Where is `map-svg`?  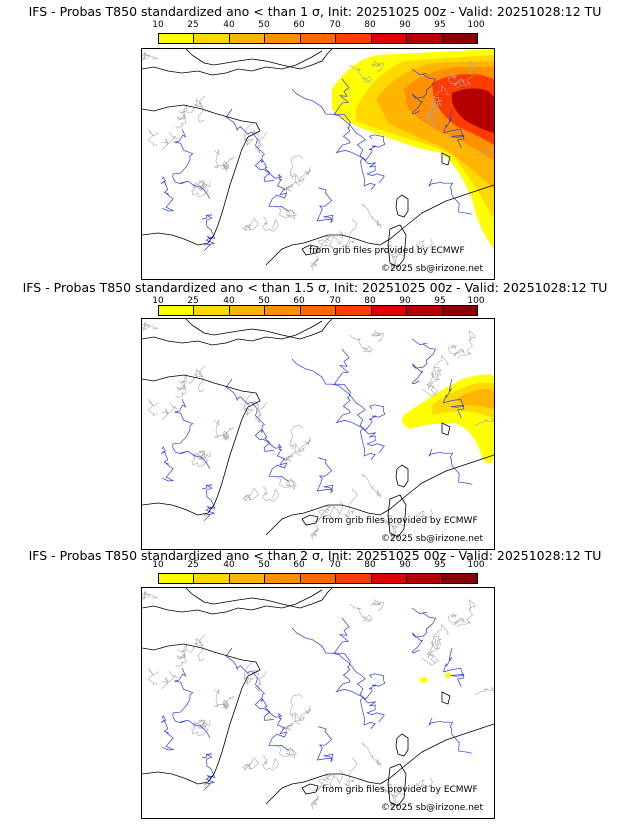 map-svg is located at coordinates (318, 430).